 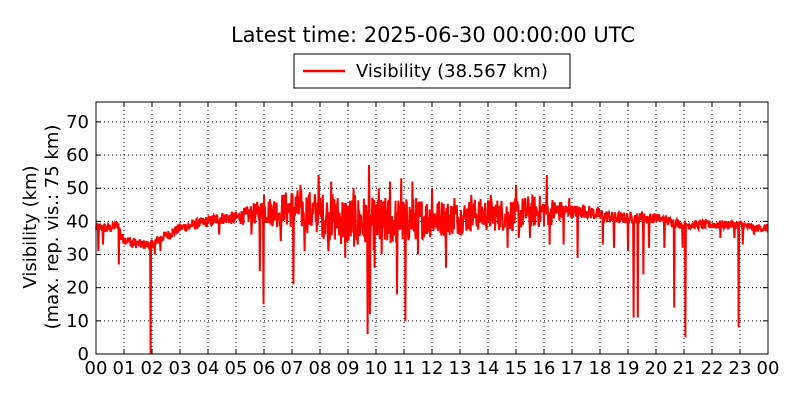 I want to click on y-tick-label: 20, so click(x=77, y=288).